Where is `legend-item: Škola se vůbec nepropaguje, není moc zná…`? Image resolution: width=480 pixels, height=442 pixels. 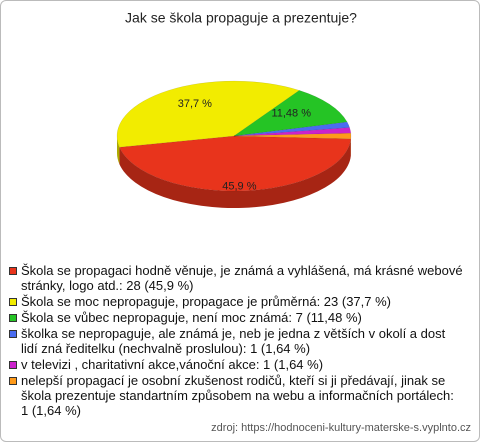 legend-item: Škola se vůbec nepropaguje, není moc zná… is located at coordinates (236, 317).